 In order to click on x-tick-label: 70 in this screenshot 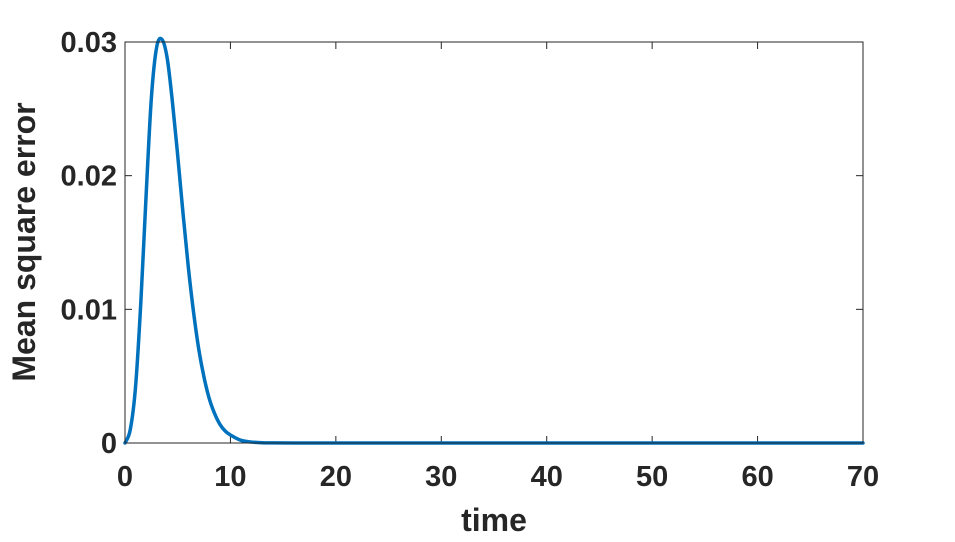, I will do `click(863, 477)`.